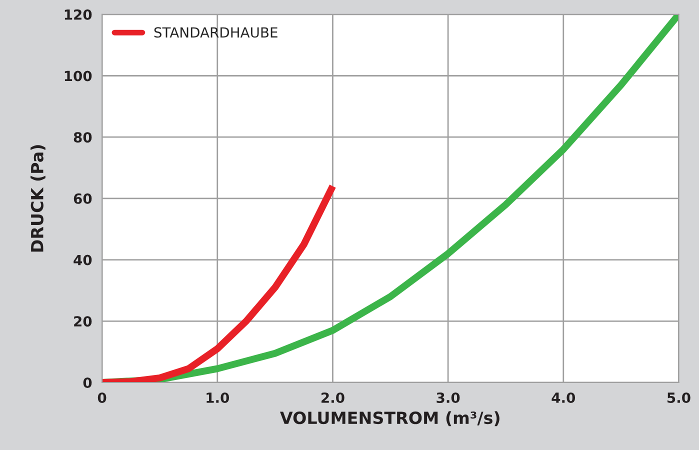  Describe the element at coordinates (78, 14) in the screenshot. I see `y-tick-label: 120` at that location.